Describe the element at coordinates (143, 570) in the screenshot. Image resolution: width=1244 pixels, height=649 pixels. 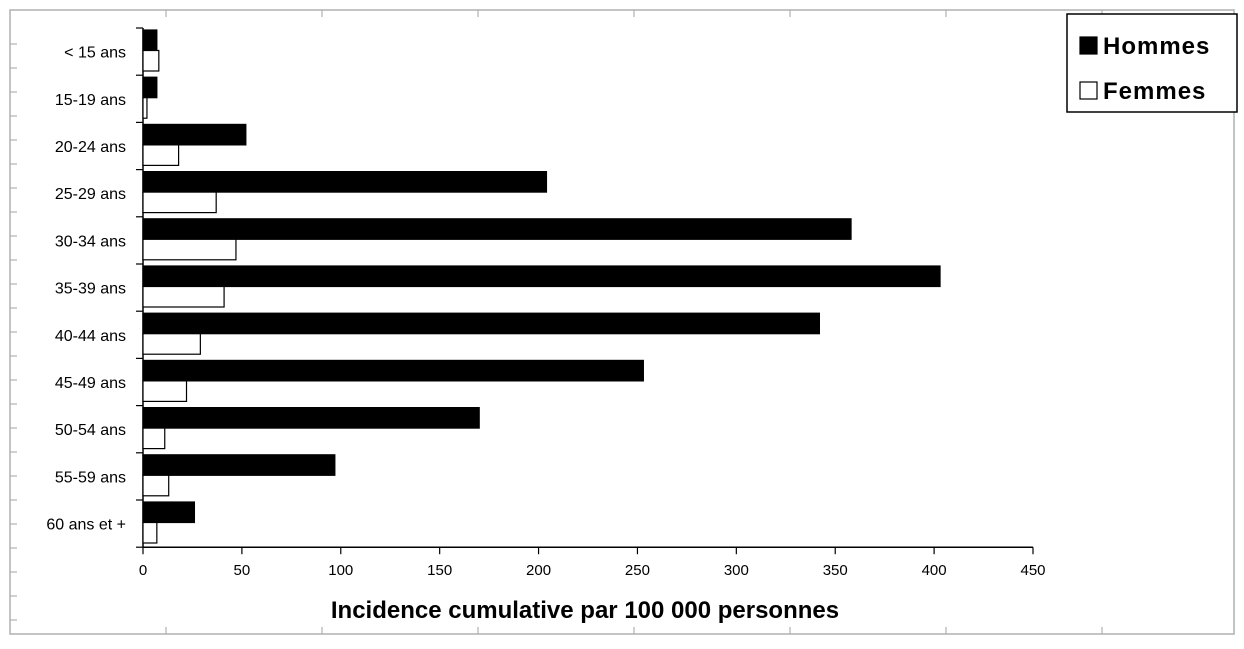
I see `x-tick-label: 0` at that location.